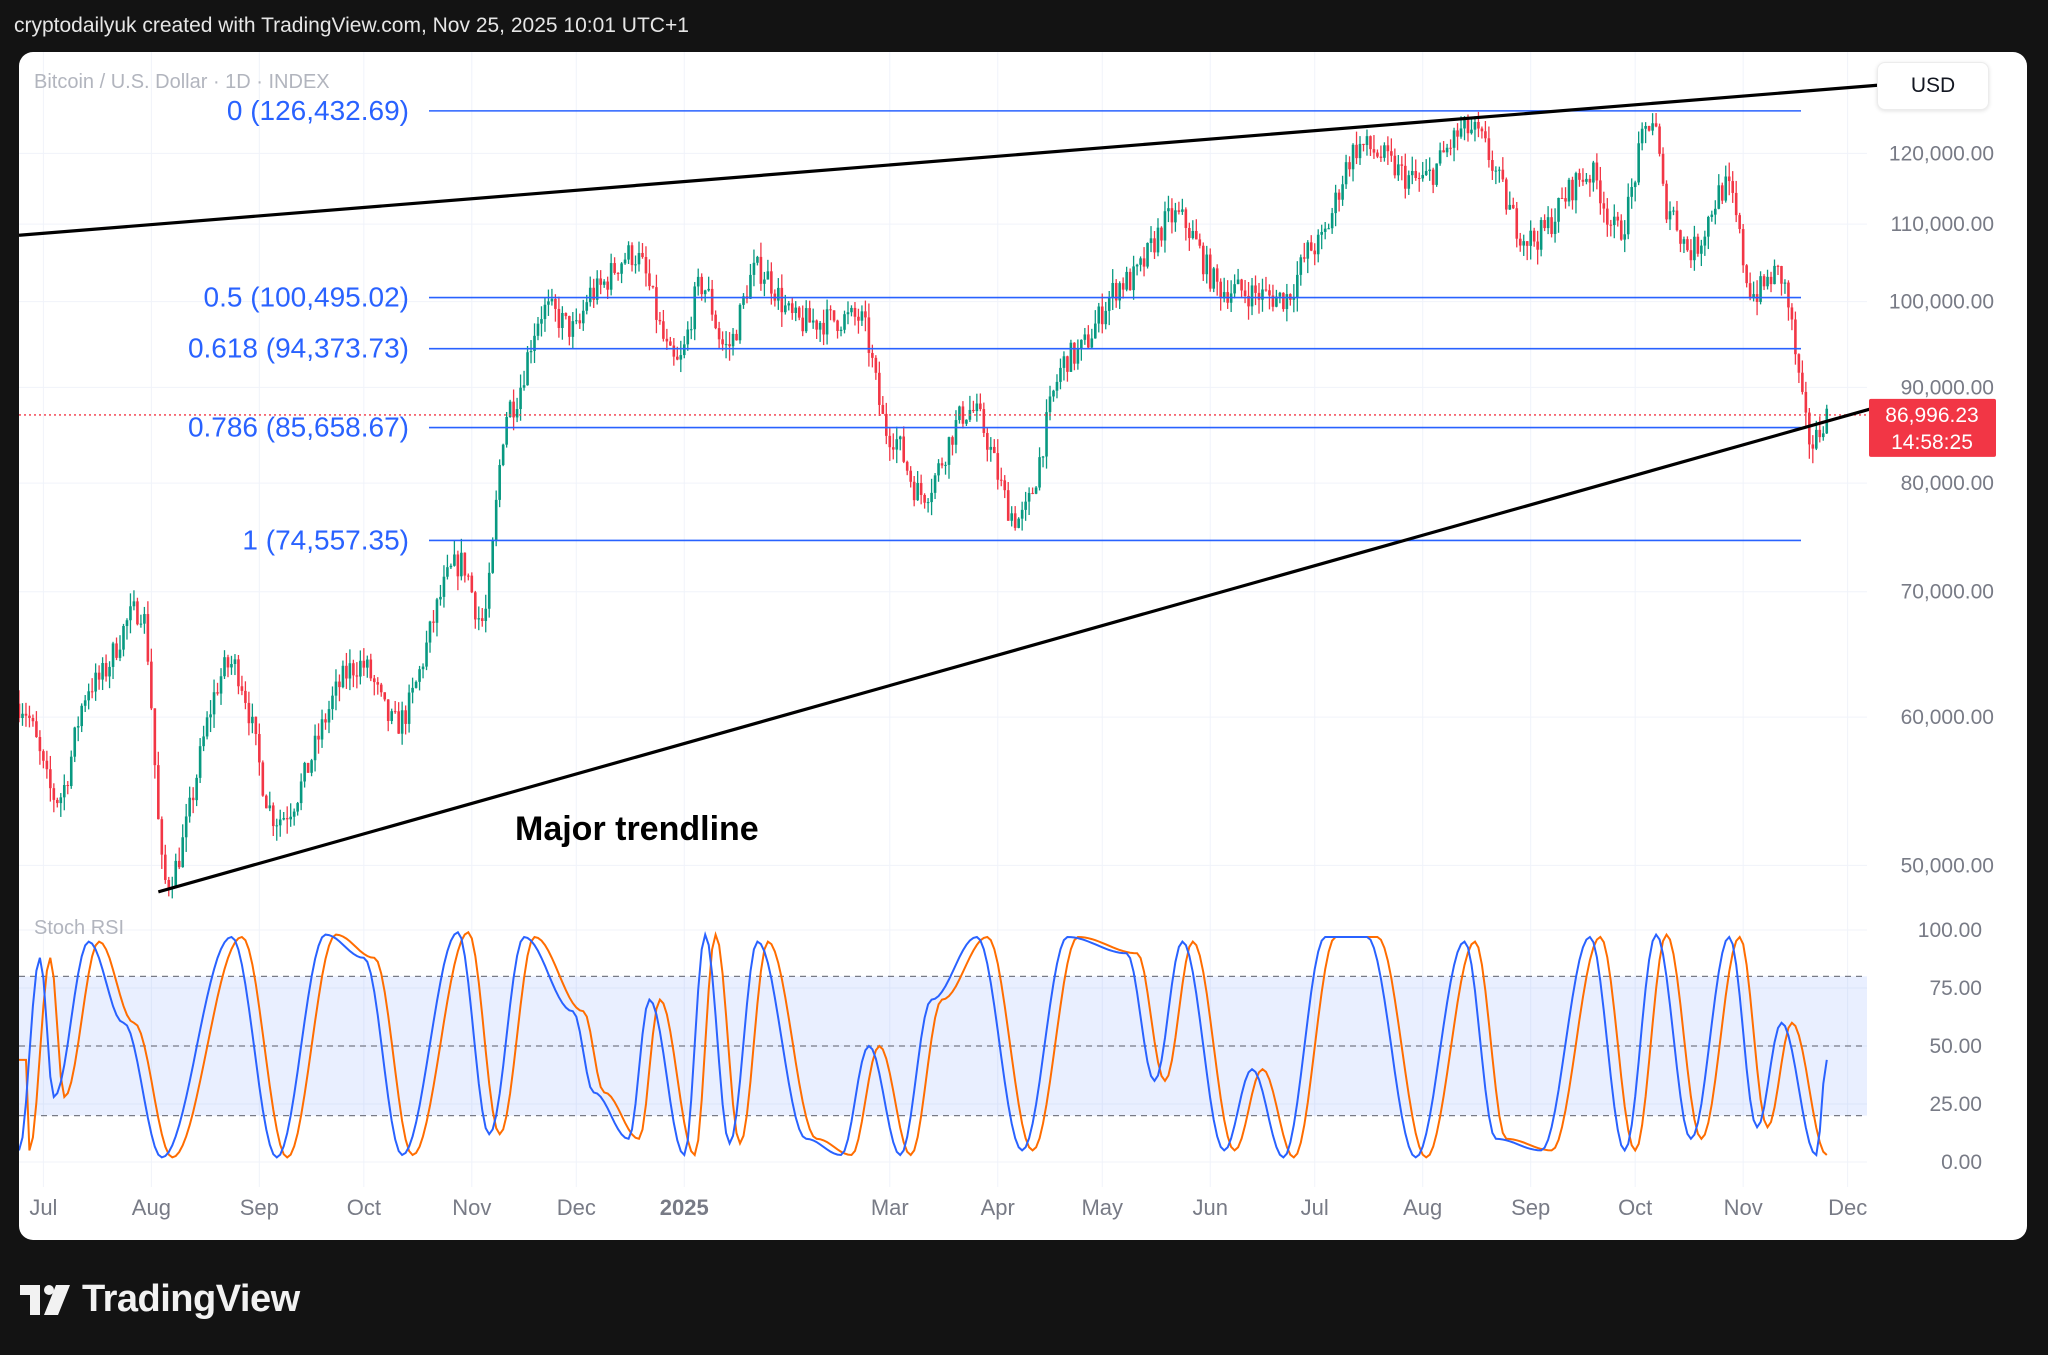  I want to click on date-axis-label: Jul, so click(1315, 1207).